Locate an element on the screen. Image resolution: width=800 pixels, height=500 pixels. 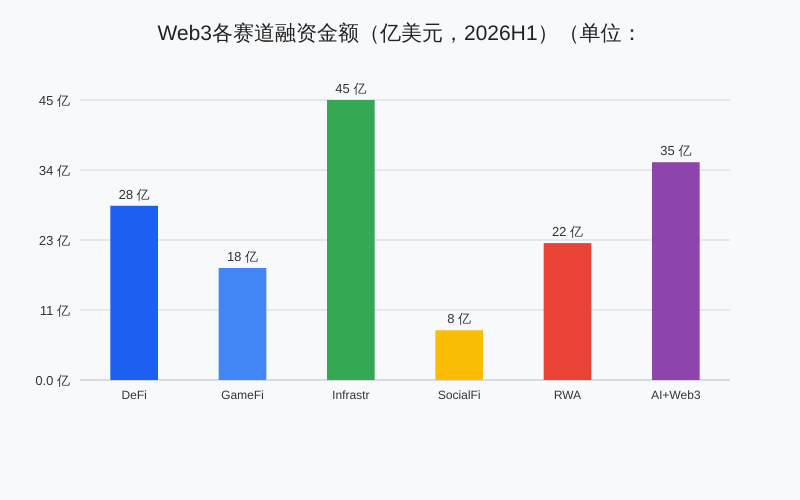
data-label: 8 亿 is located at coordinates (459, 318).